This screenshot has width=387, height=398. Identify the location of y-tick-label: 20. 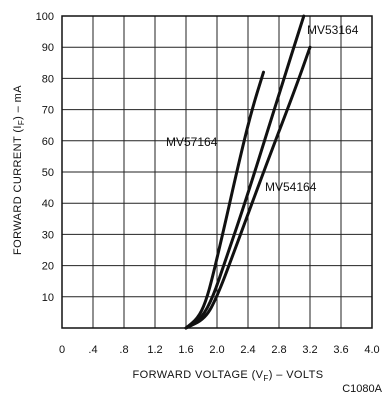
(48, 267).